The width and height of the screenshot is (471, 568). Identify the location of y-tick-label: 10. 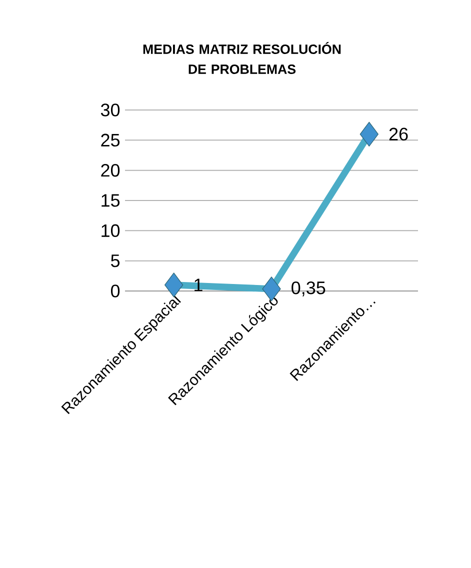
(111, 231).